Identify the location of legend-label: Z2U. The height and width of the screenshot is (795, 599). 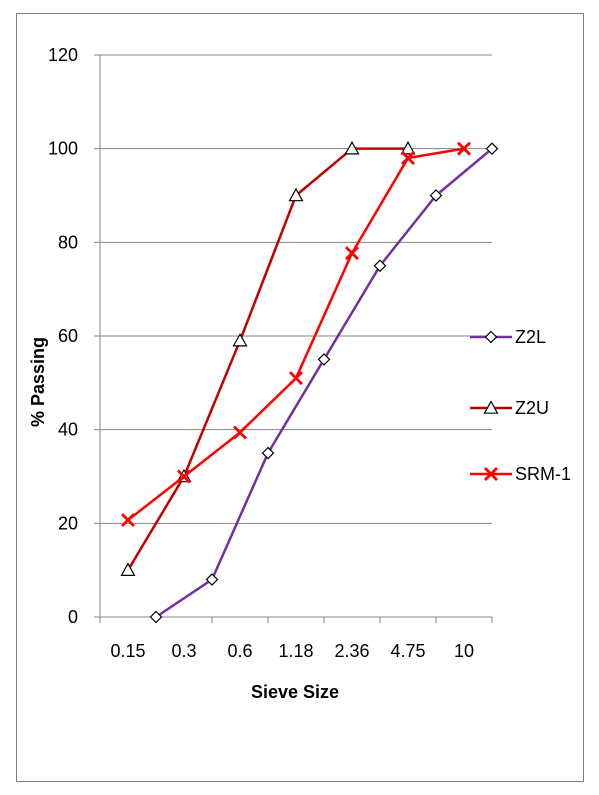
(532, 408).